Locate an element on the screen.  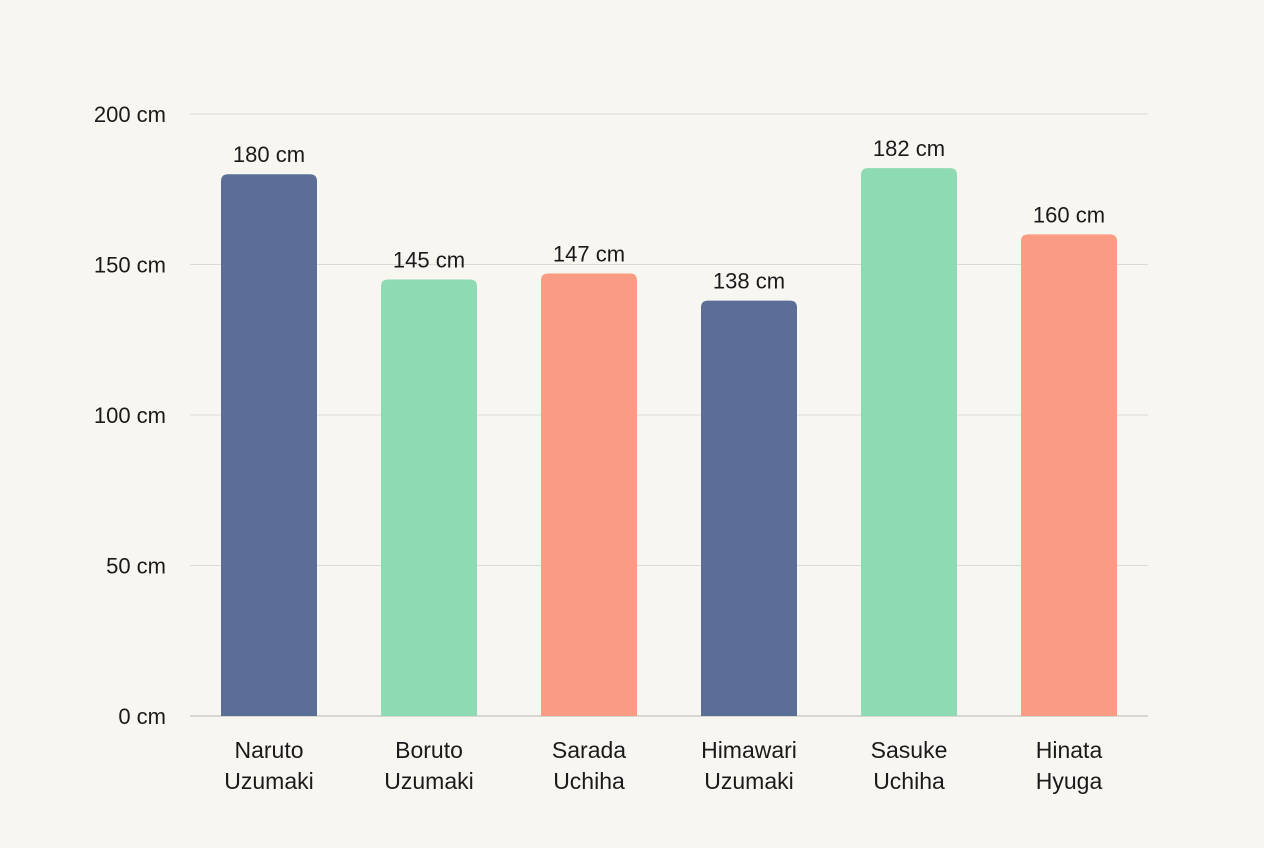
y-tick-label: 200 cm is located at coordinates (130, 114).